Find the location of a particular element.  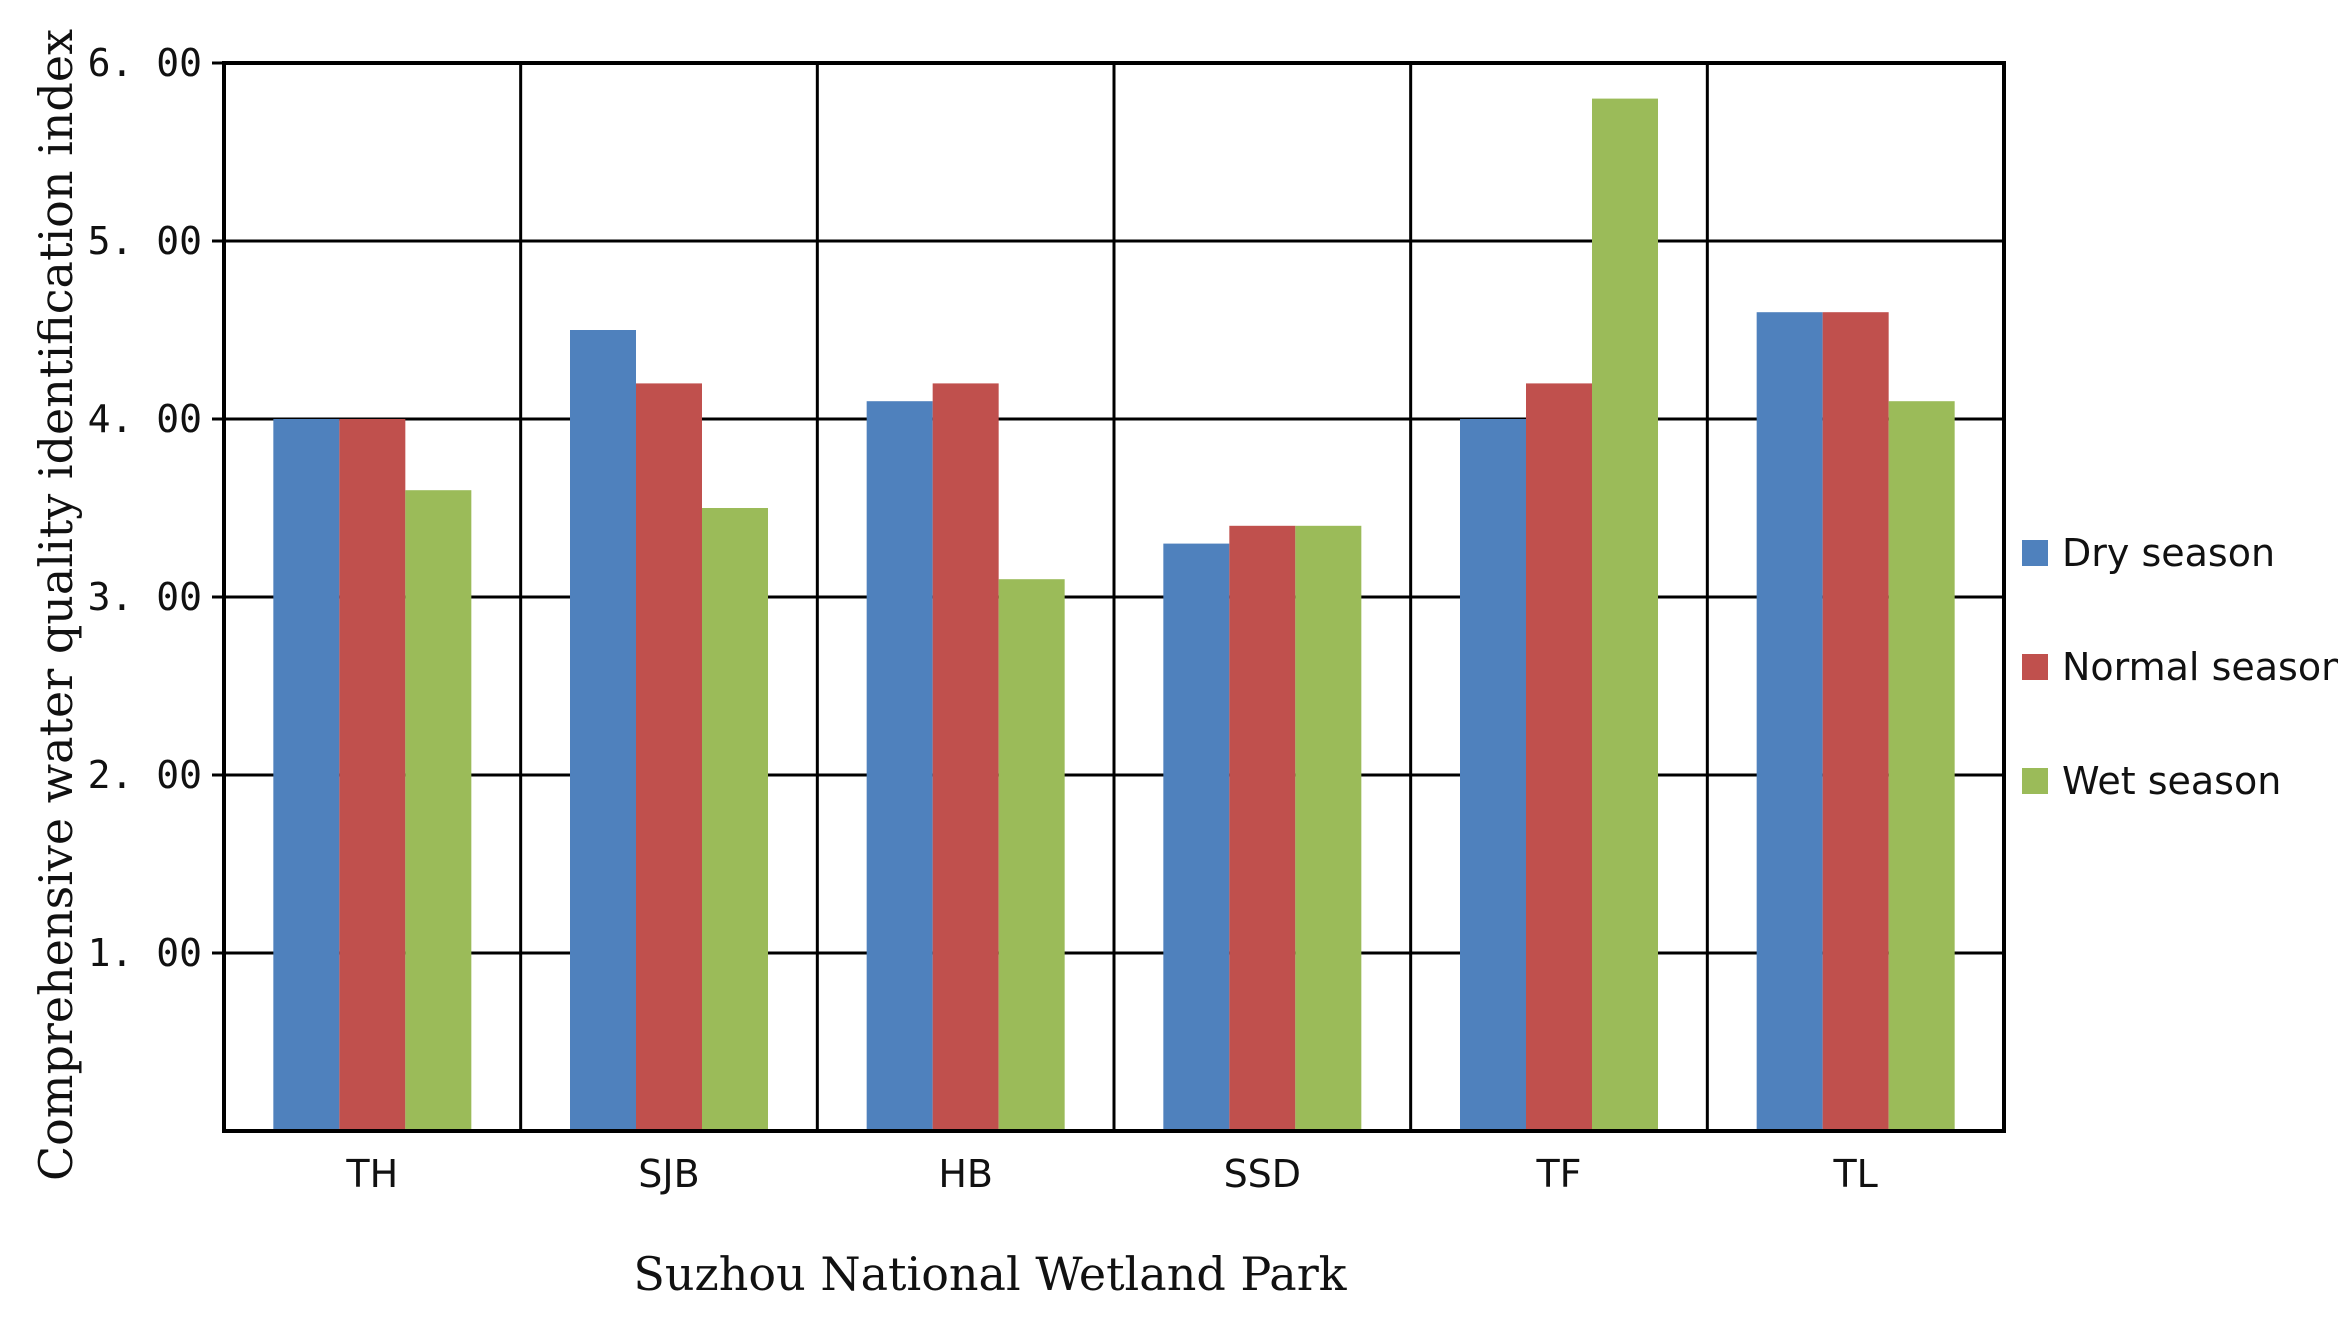

x-tick-label: TL is located at coordinates (1854, 1174).